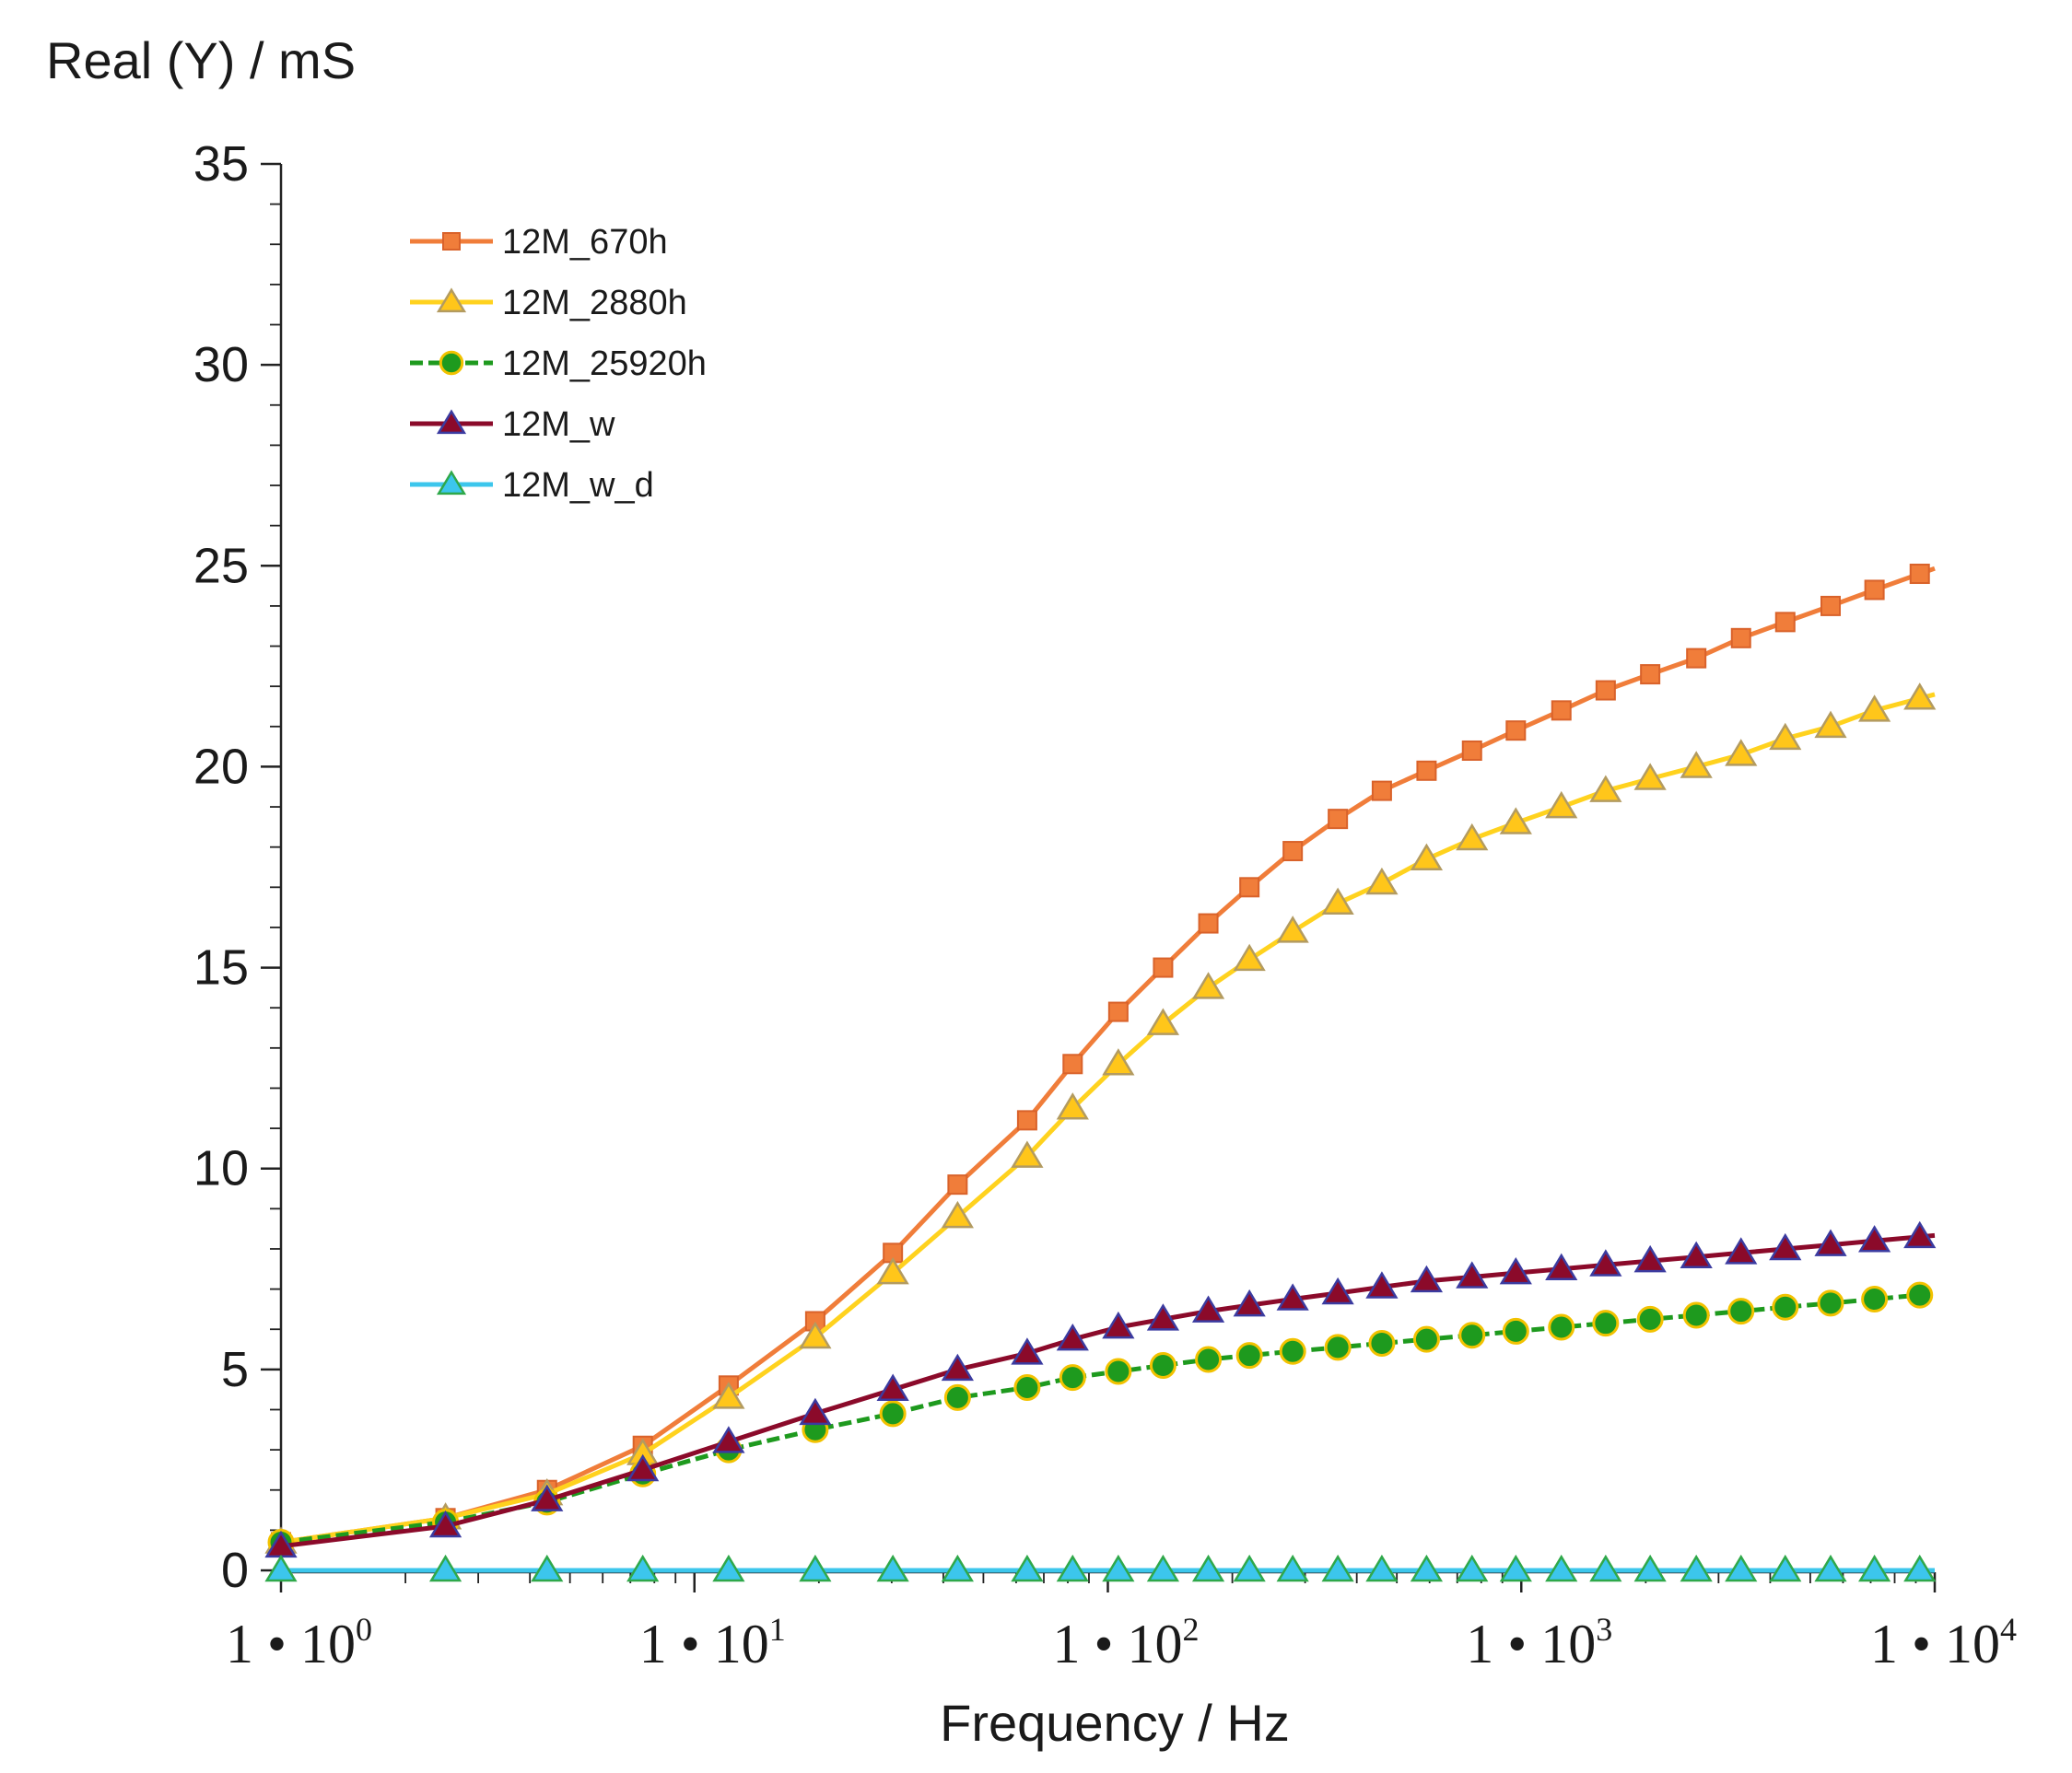 The image size is (2072, 1773). What do you see at coordinates (585, 243) in the screenshot?
I see `legend-label: 12M_670h` at bounding box center [585, 243].